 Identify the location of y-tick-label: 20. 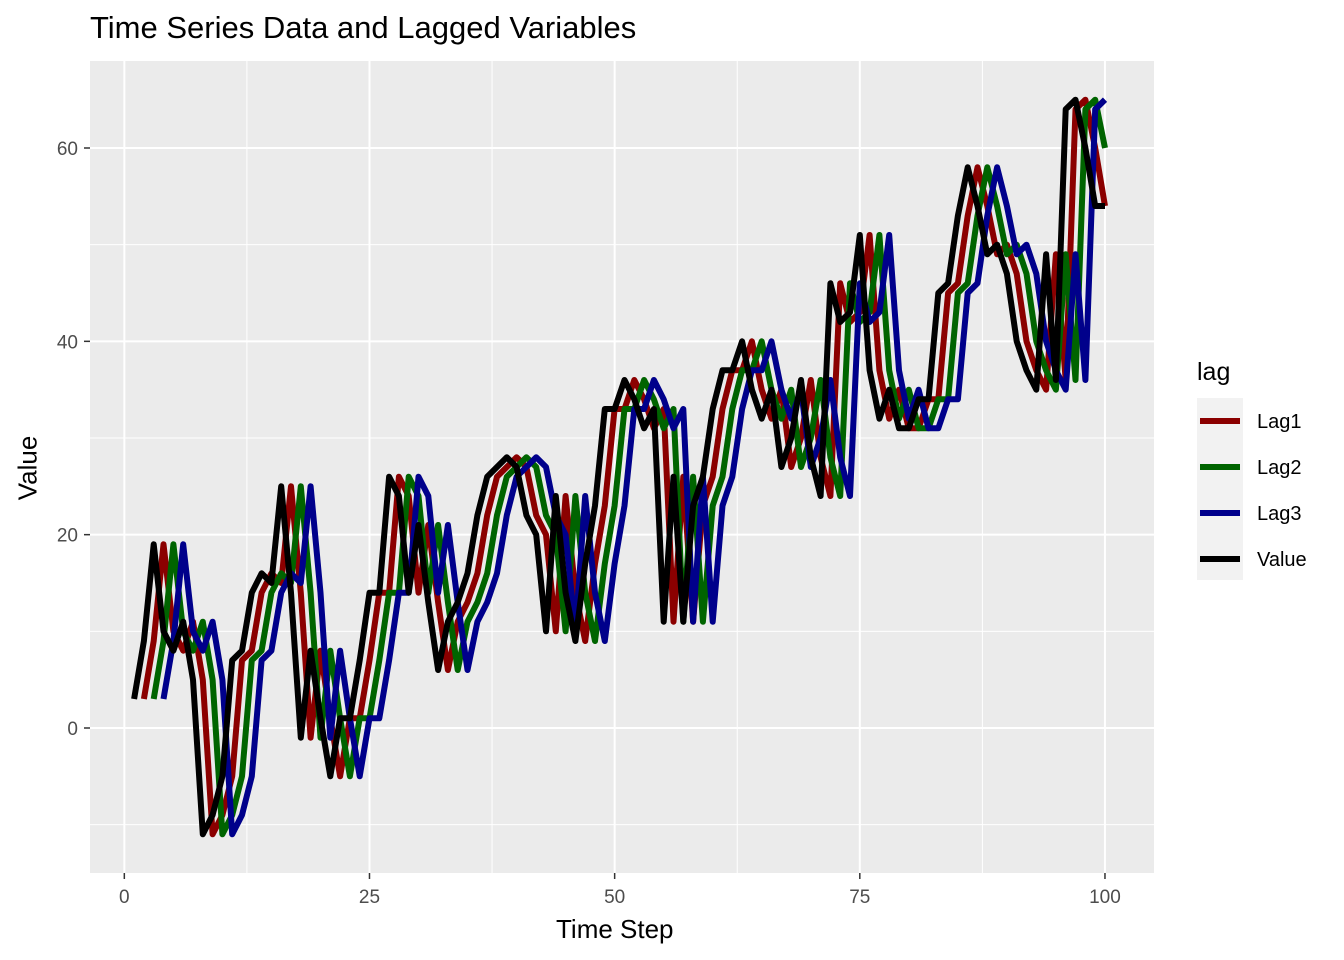
(67, 536).